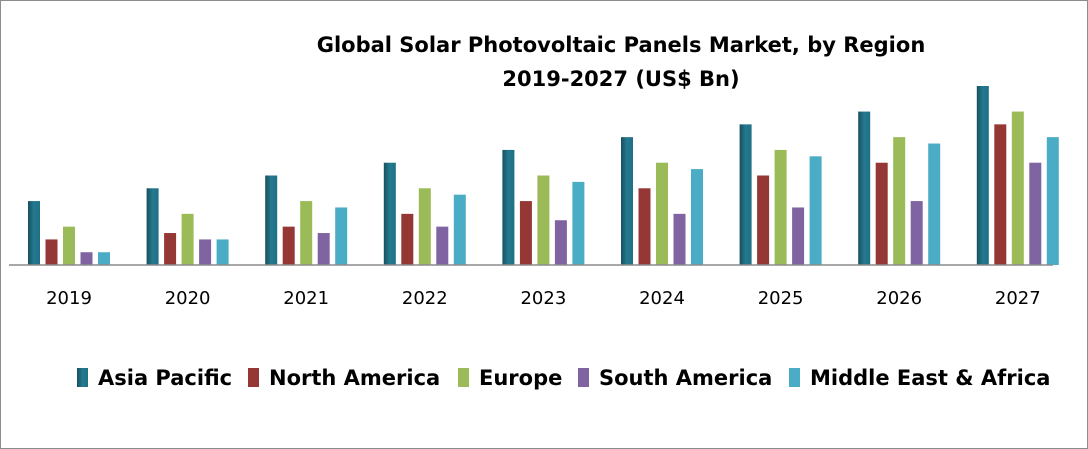 The height and width of the screenshot is (449, 1088). I want to click on bar-asia-pacific-2026, so click(864, 188).